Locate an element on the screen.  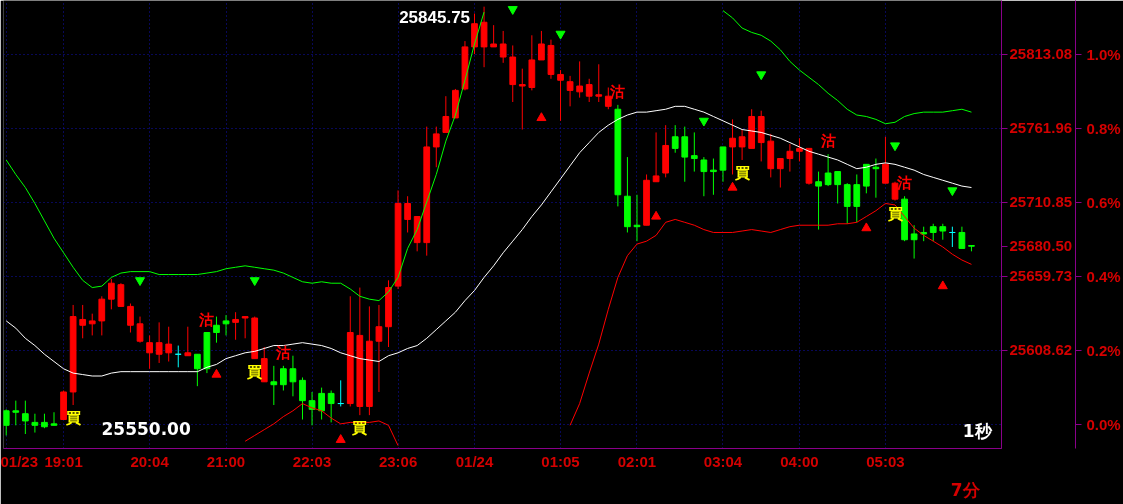
x-tick-label: 01/24 is located at coordinates (474, 461).